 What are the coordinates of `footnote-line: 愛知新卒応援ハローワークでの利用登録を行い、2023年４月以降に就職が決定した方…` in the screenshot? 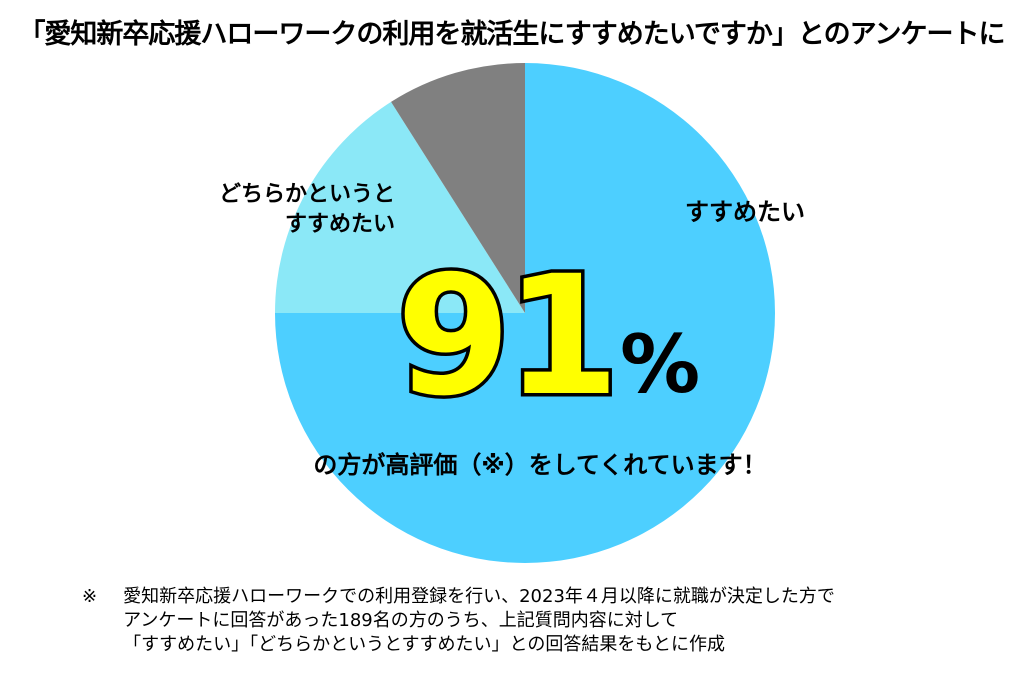 It's located at (479, 596).